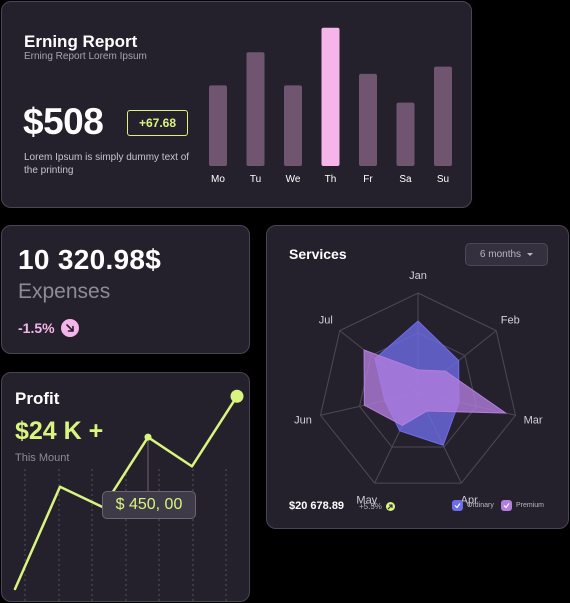 The width and height of the screenshot is (570, 603). What do you see at coordinates (530, 505) in the screenshot?
I see `legend-premium-label: Premium` at bounding box center [530, 505].